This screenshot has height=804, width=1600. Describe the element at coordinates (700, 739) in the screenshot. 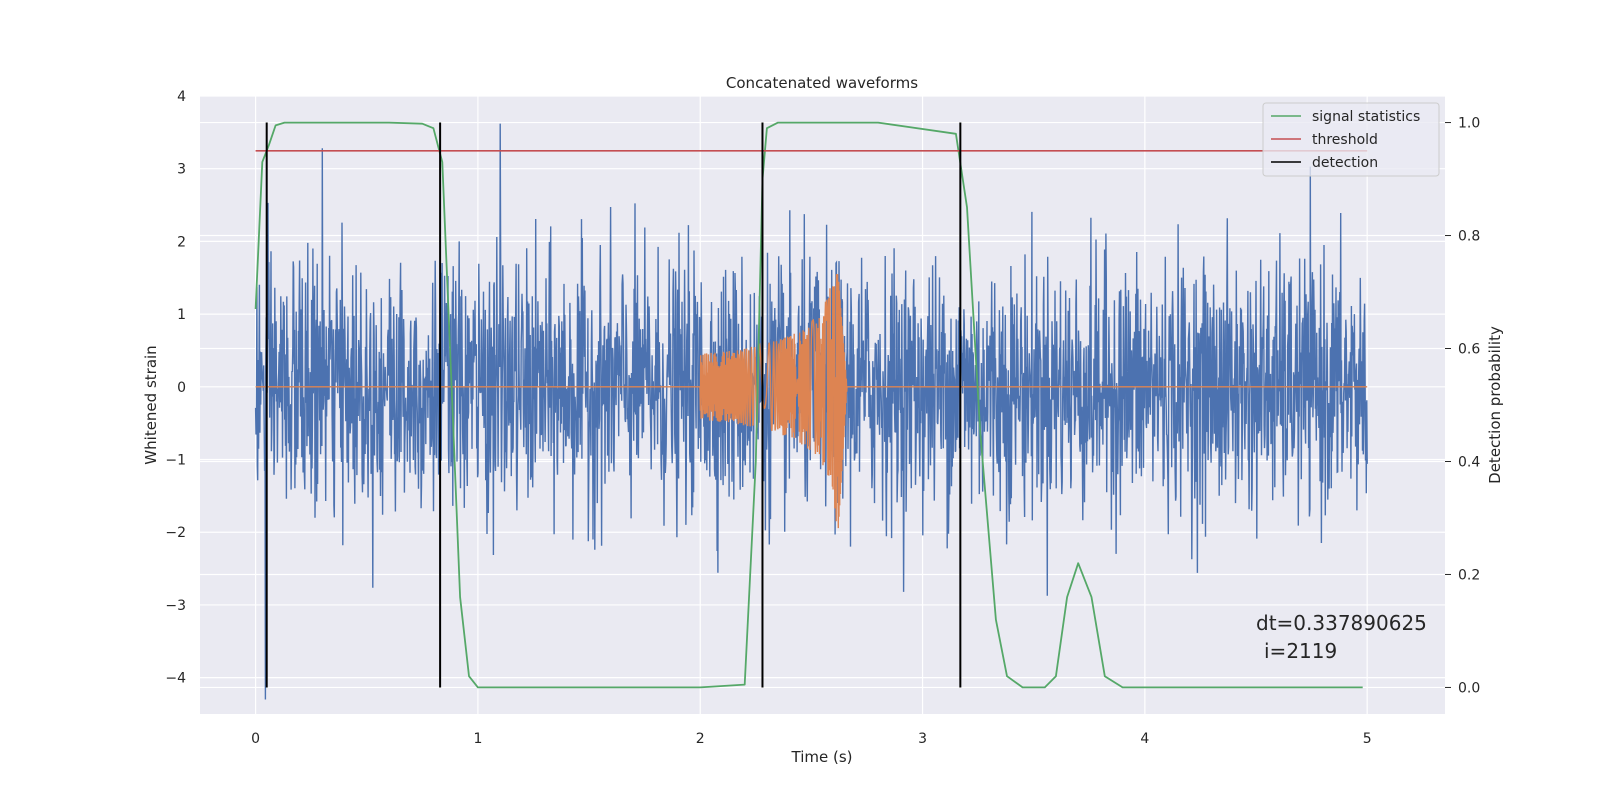

I see `x-tick-label: 2` at that location.